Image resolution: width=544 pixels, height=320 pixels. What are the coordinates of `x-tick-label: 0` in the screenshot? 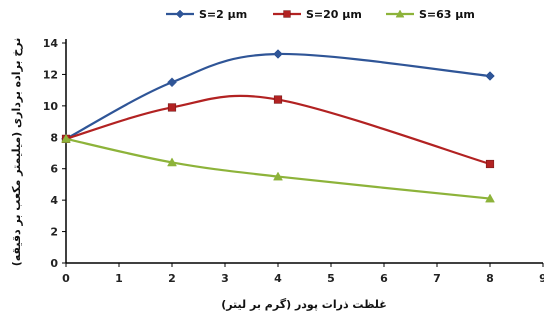 It's located at (66, 278).